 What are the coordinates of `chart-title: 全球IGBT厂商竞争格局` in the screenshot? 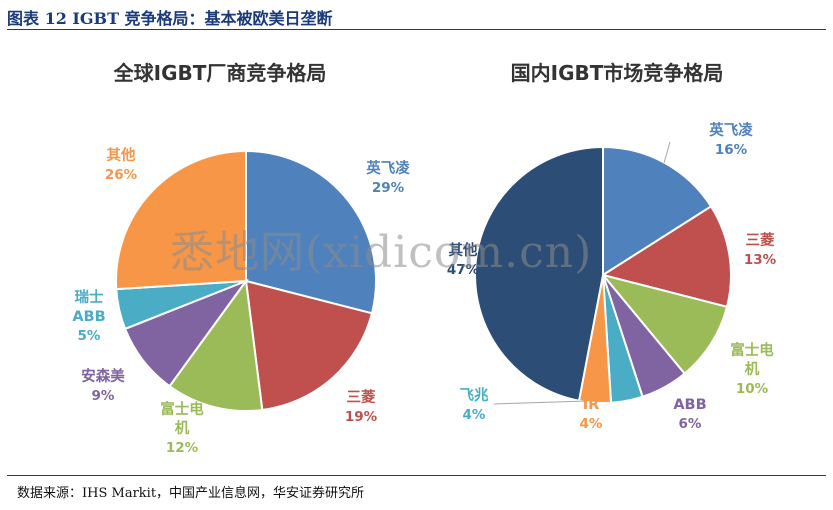 It's located at (220, 73).